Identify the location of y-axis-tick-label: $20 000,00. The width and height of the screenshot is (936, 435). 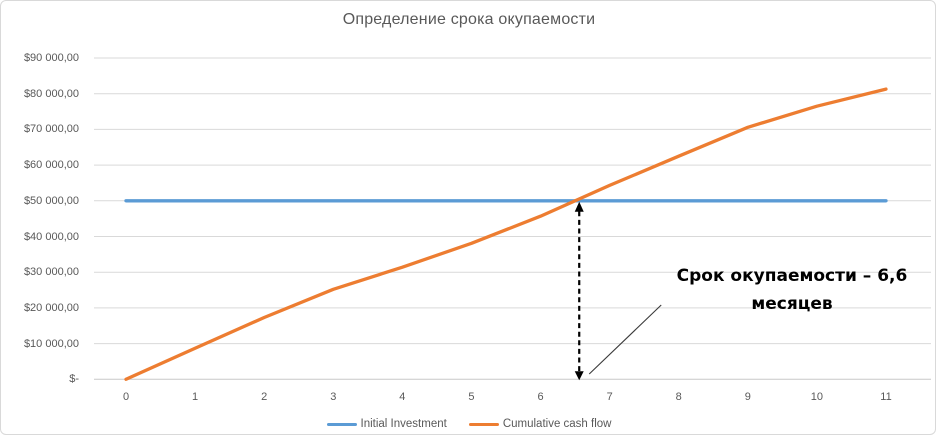
(51, 307).